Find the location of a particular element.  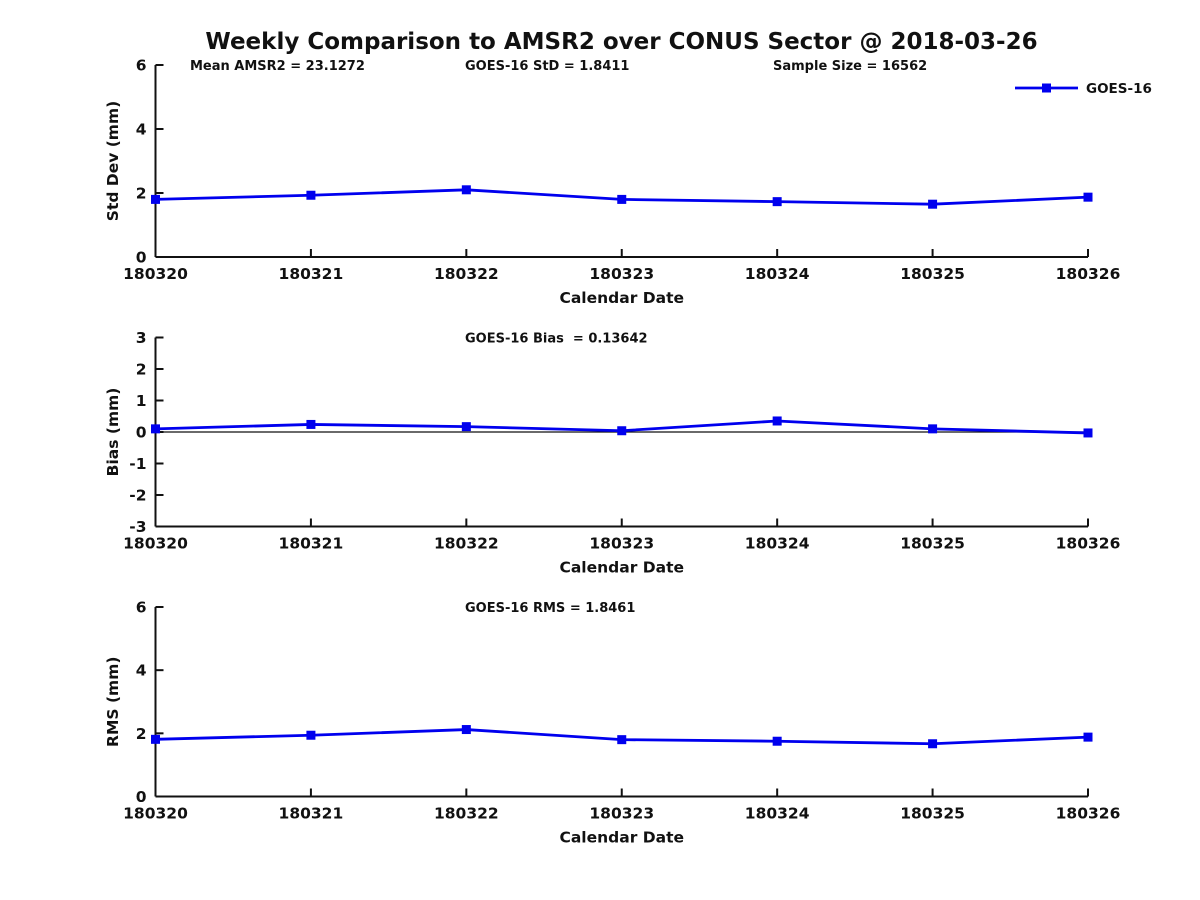

annotation: GOES-16 RMS = 1.8461 is located at coordinates (550, 608).